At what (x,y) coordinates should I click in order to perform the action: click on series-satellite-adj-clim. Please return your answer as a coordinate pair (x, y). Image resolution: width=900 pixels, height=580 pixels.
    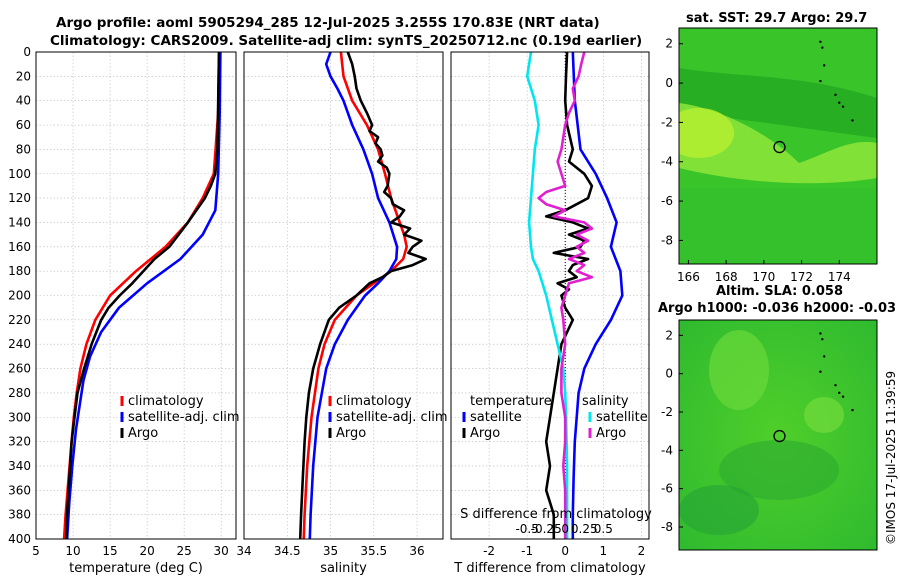
    Looking at the image, I should click on (143, 295).